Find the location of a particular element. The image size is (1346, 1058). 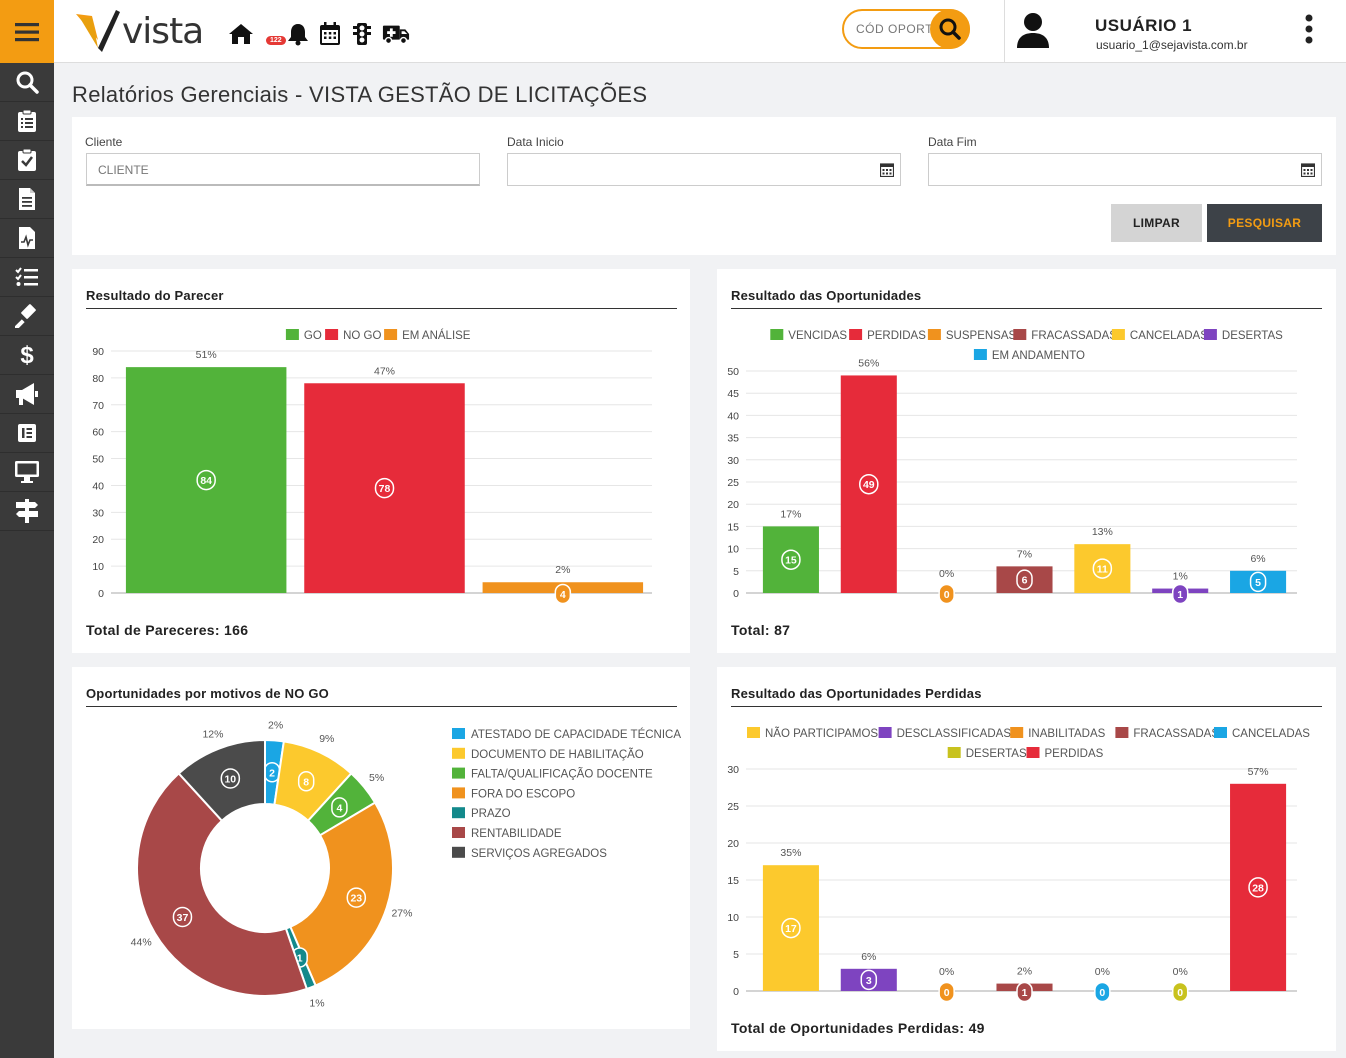

megaphone-icon is located at coordinates (27, 394).